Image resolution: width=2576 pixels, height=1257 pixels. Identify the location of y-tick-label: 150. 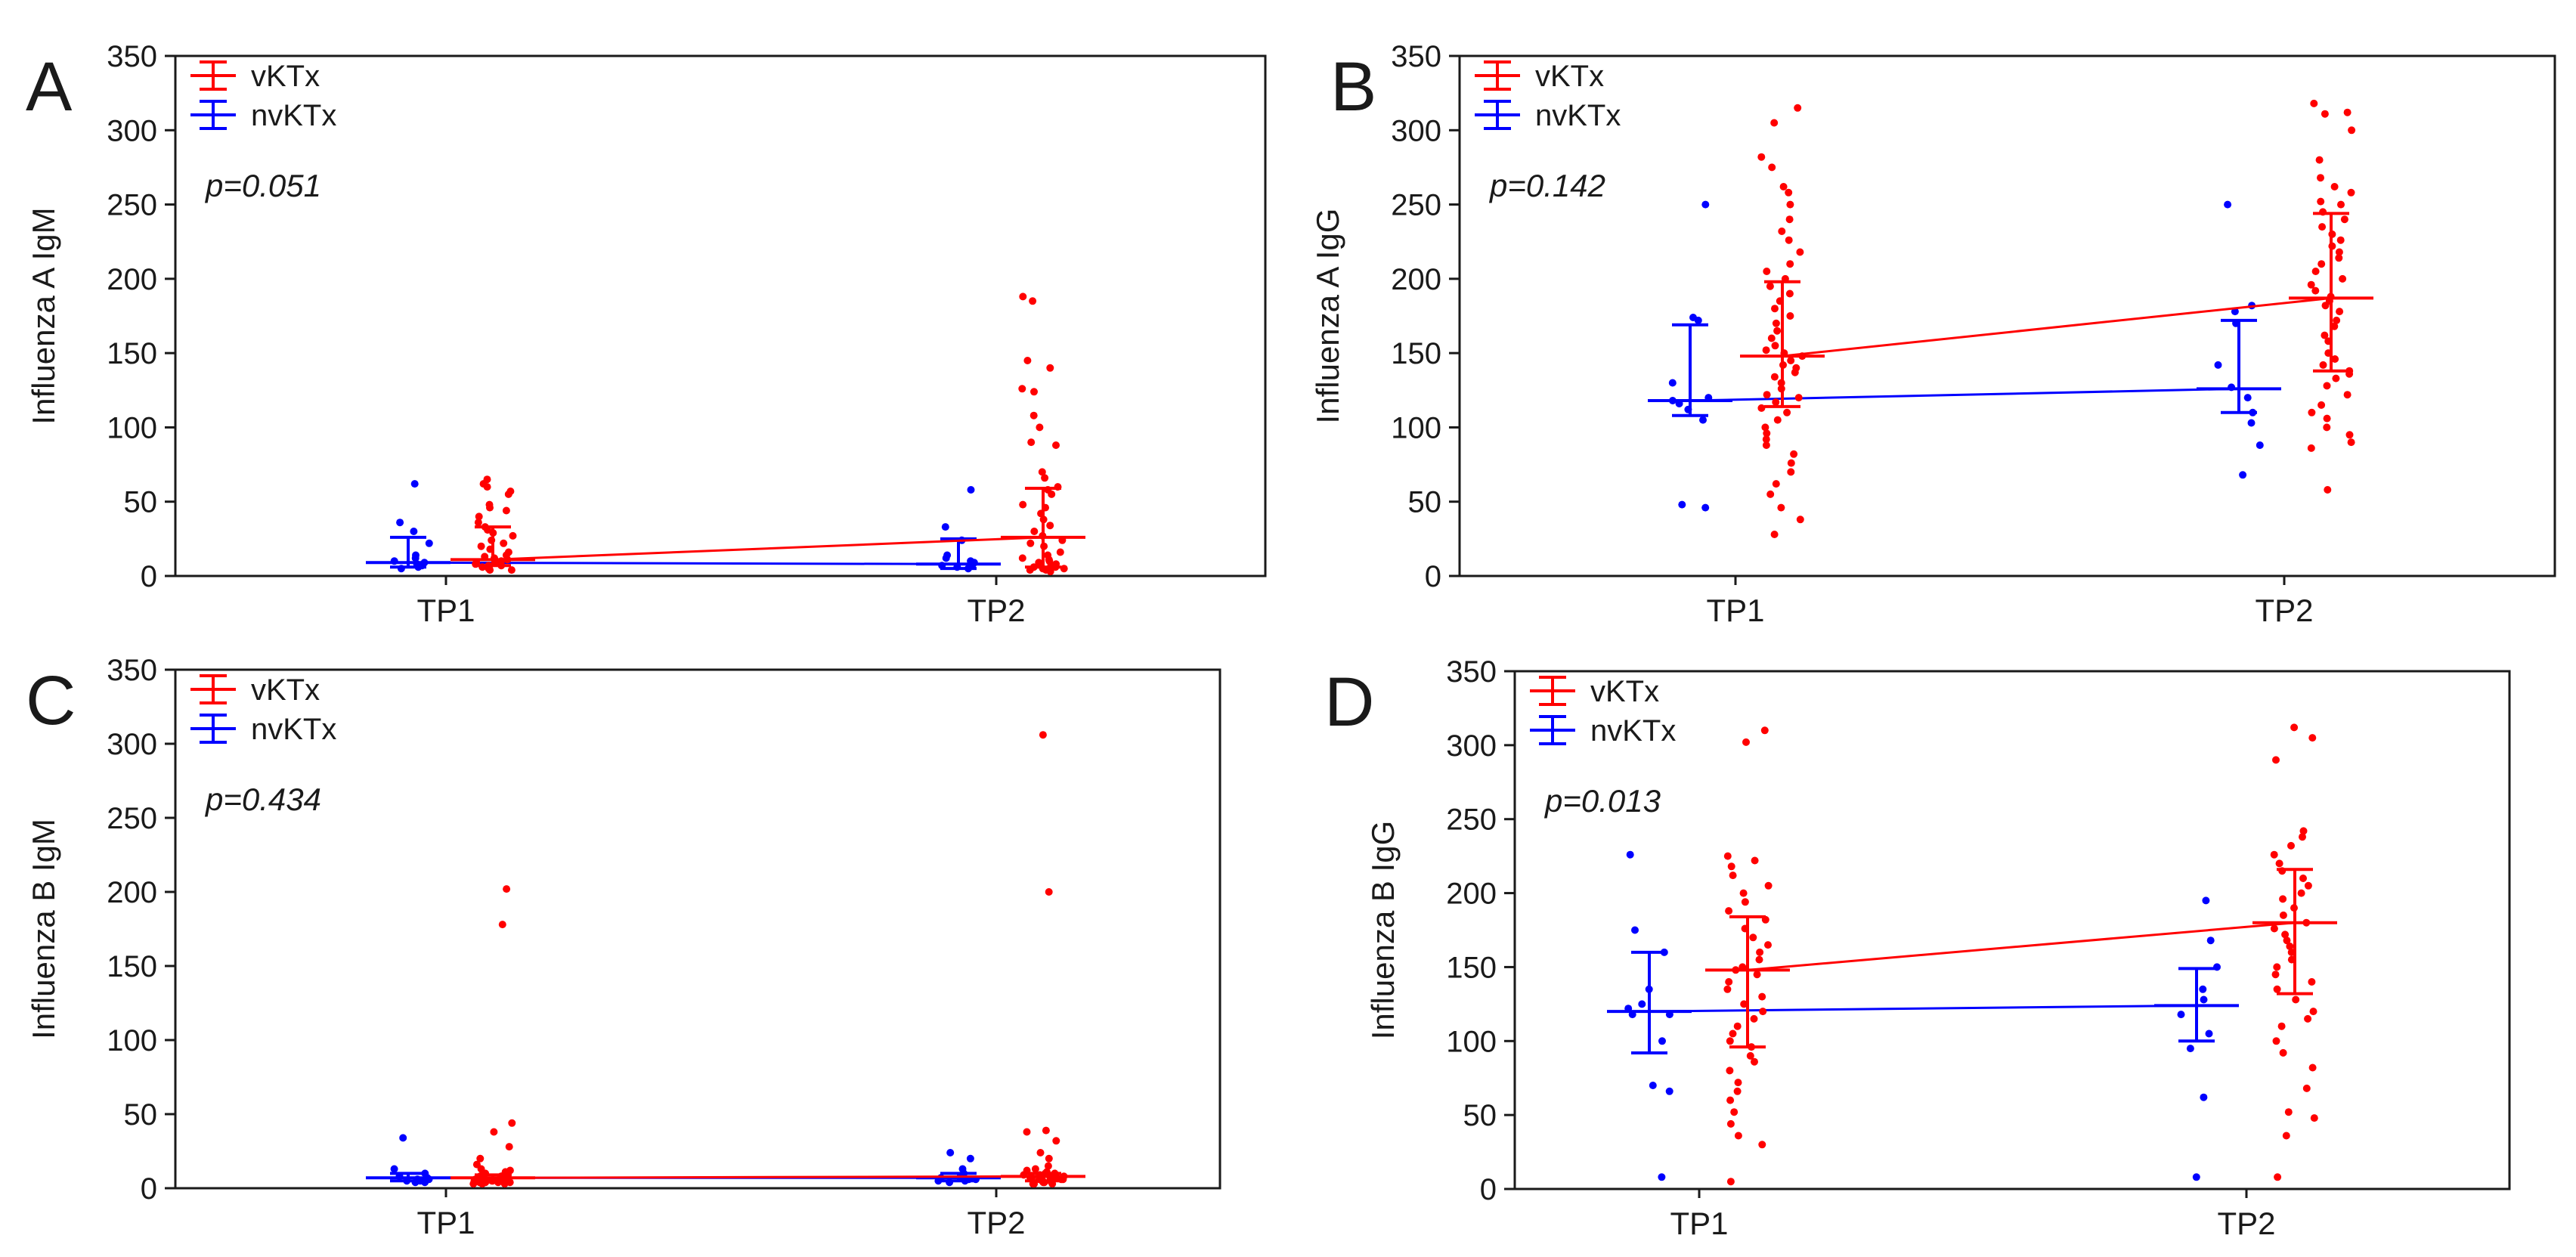
(132, 354).